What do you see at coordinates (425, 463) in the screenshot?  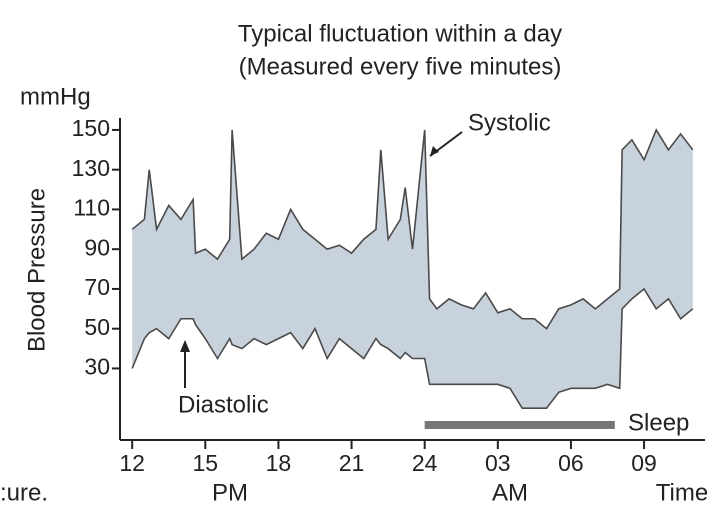 I see `x-tick-label: 24` at bounding box center [425, 463].